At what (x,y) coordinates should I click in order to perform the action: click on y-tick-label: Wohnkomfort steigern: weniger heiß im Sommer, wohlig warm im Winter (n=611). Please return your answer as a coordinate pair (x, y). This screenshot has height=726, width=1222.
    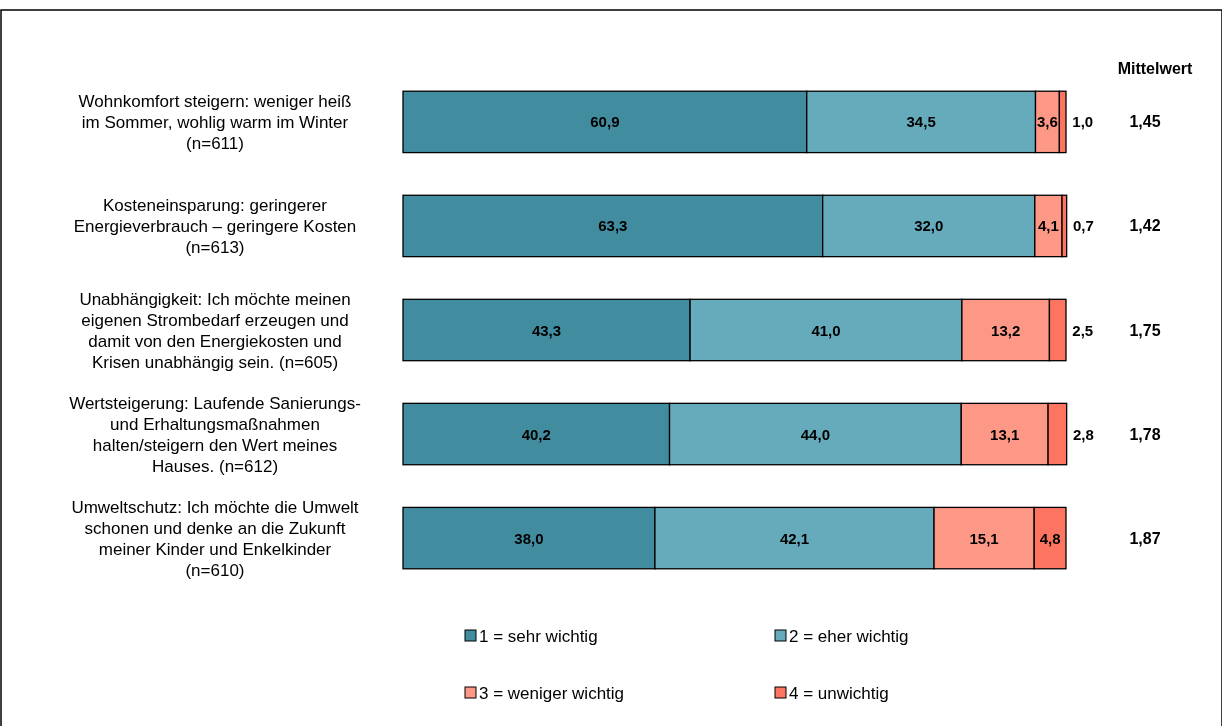
    Looking at the image, I should click on (215, 122).